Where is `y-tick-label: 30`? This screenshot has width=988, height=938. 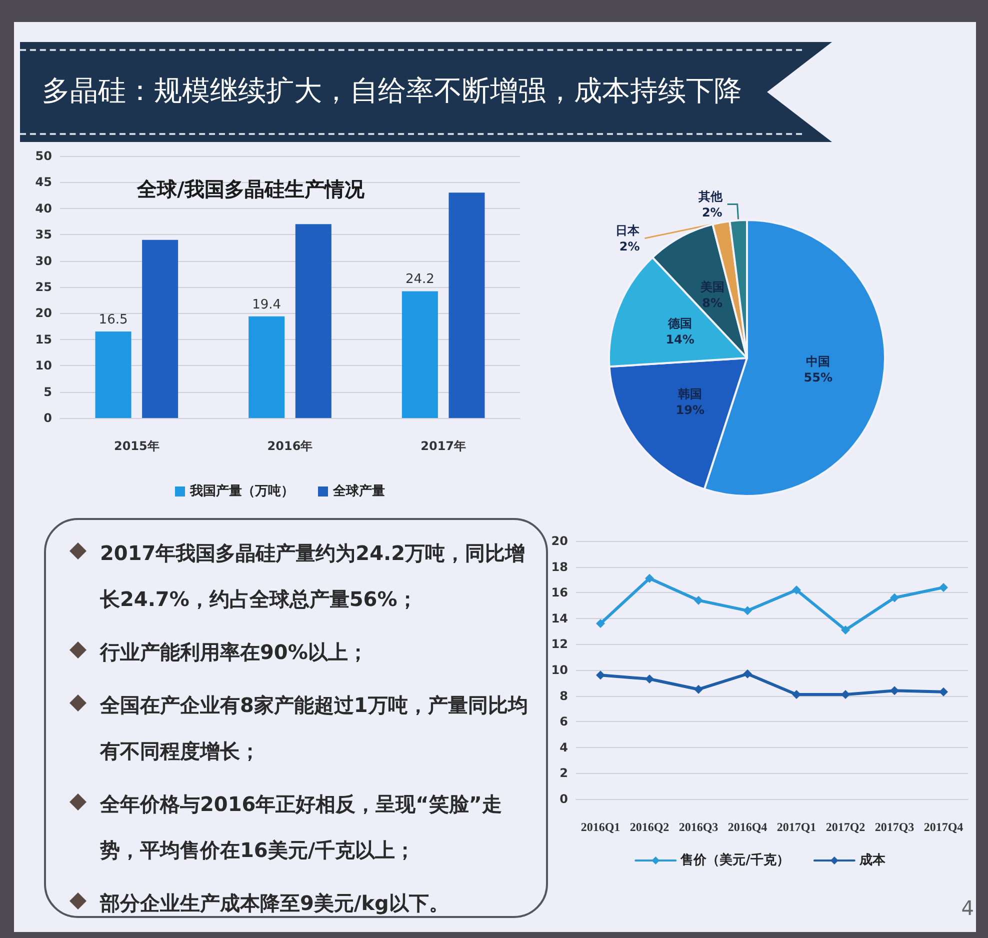 y-tick-label: 30 is located at coordinates (43, 261).